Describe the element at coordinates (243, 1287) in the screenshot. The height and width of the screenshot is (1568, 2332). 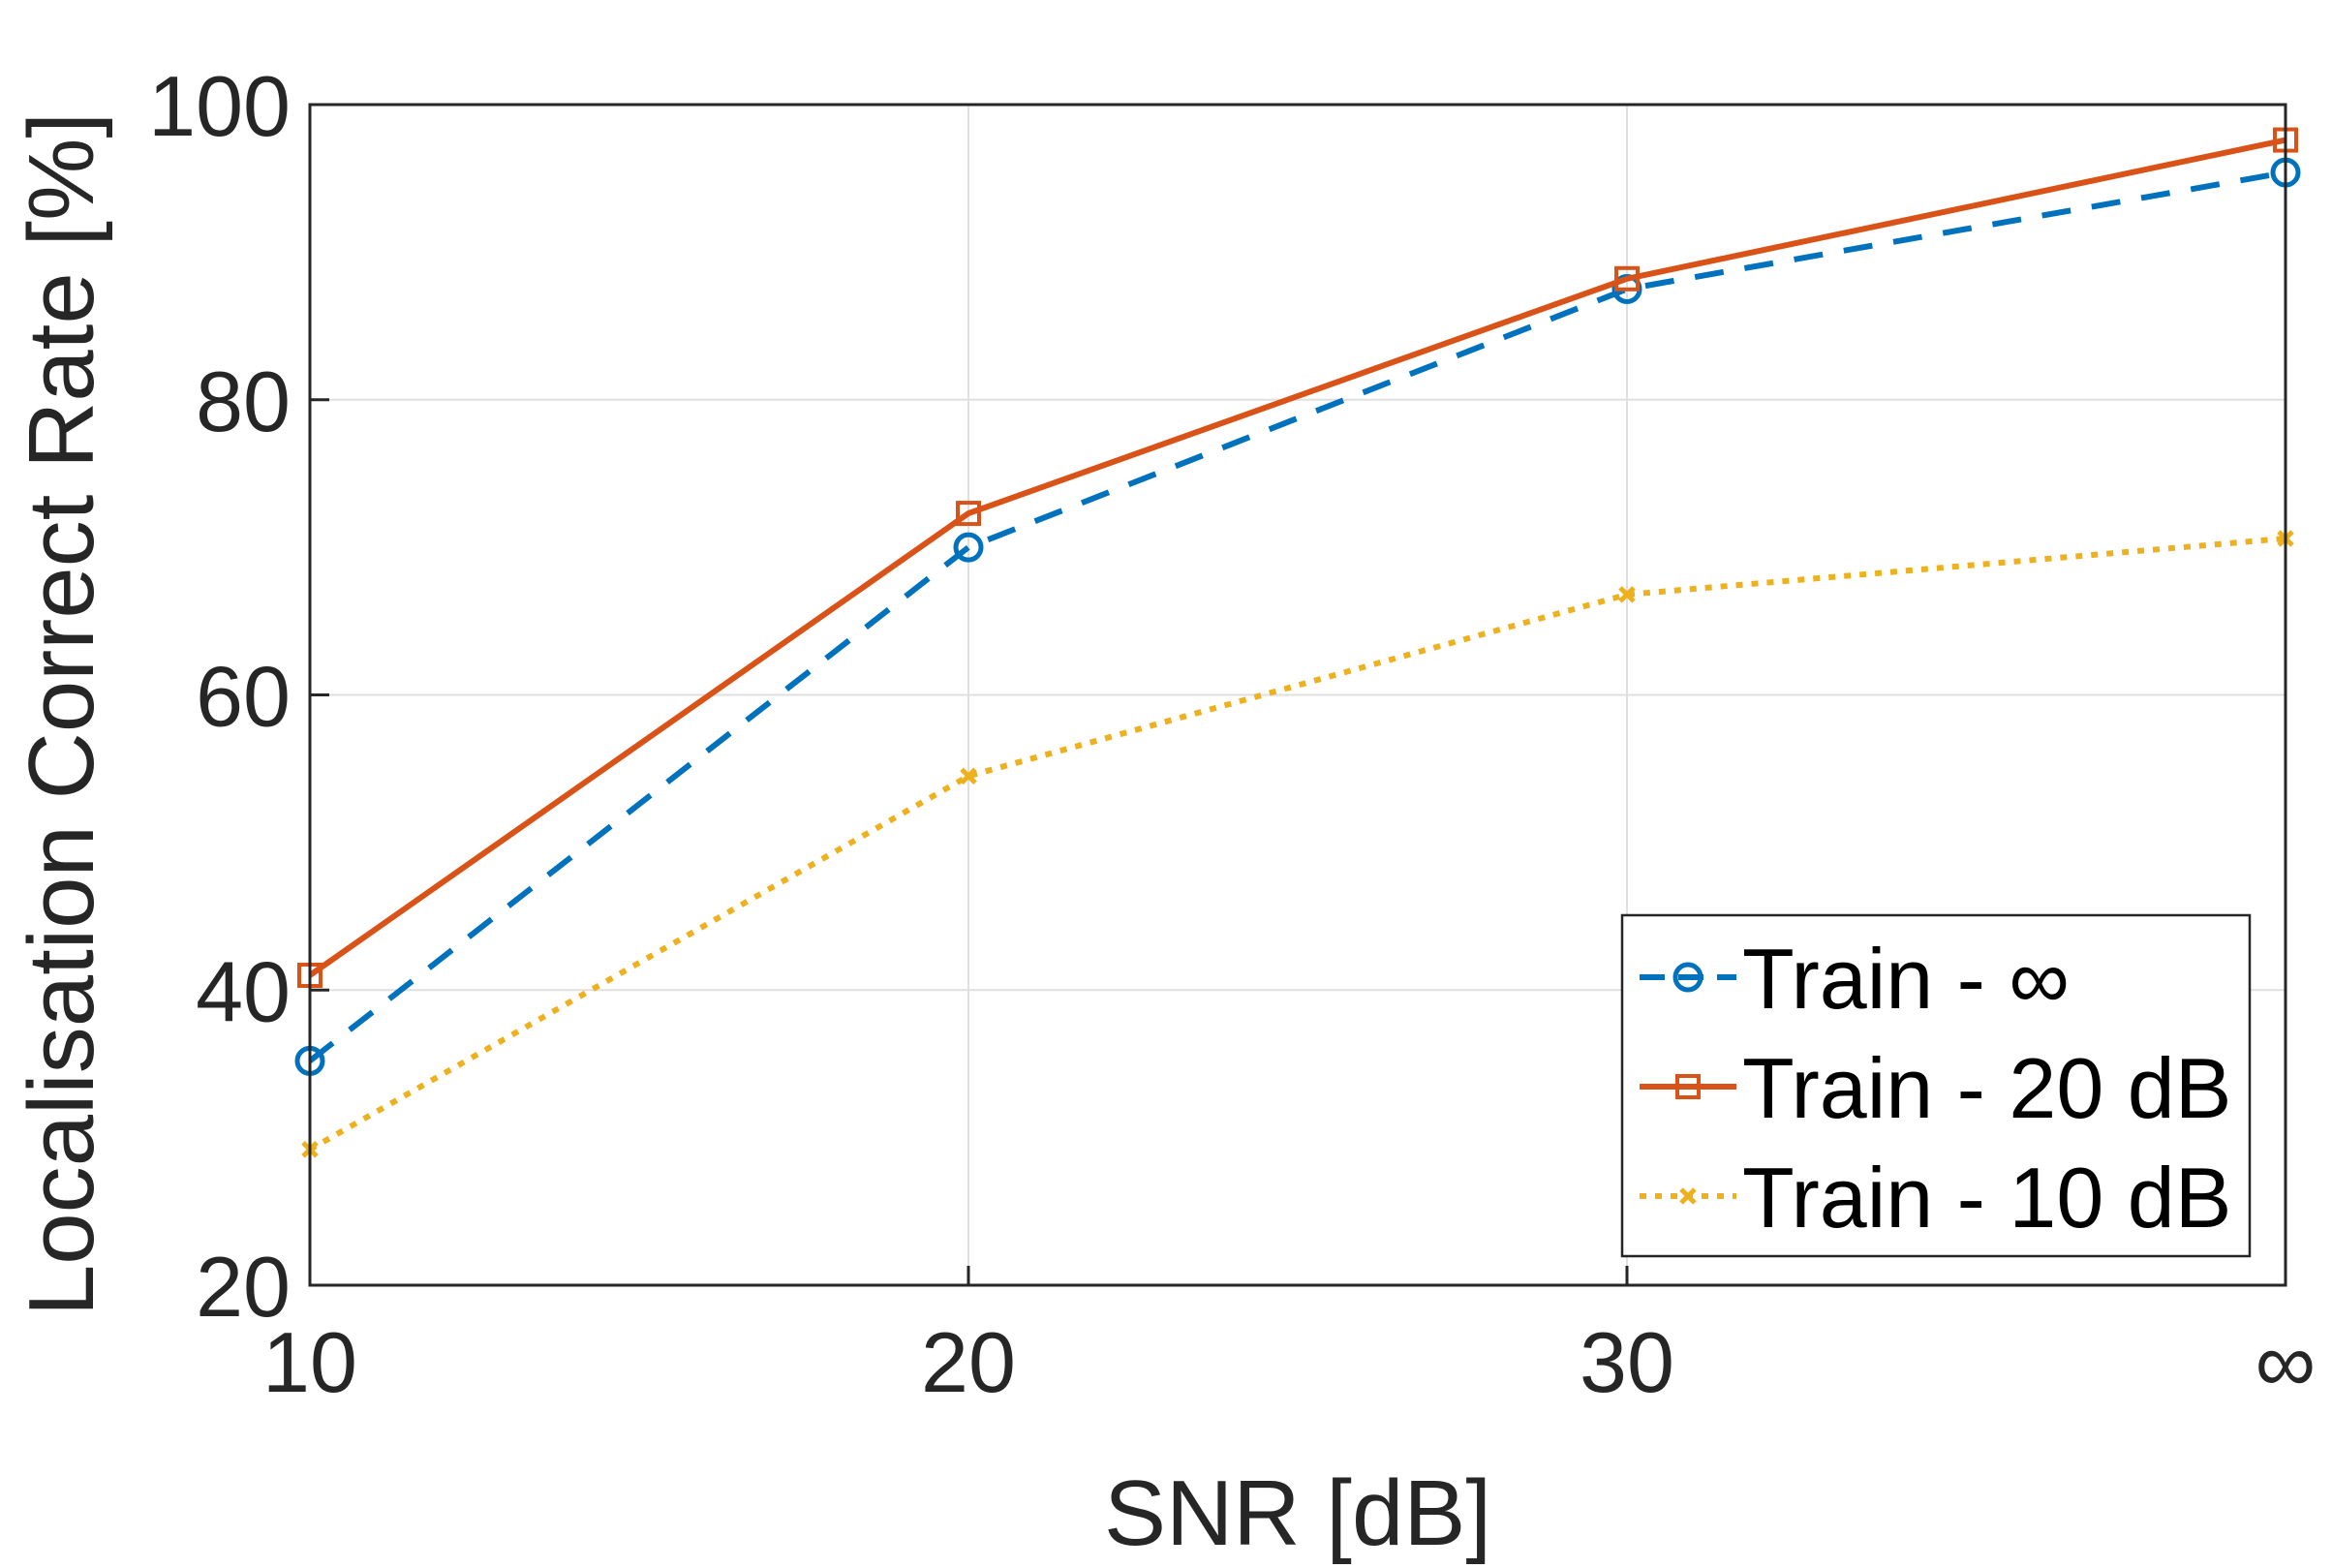
I see `y-tick-label: 20` at that location.